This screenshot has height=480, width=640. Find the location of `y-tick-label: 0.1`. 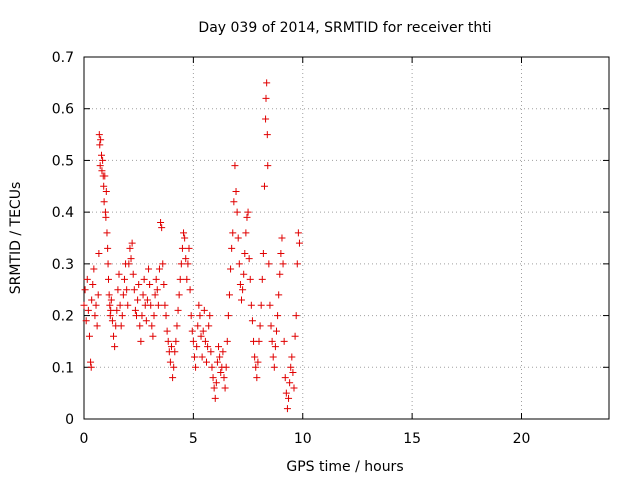

y-tick-label: 0.1 is located at coordinates (63, 368).